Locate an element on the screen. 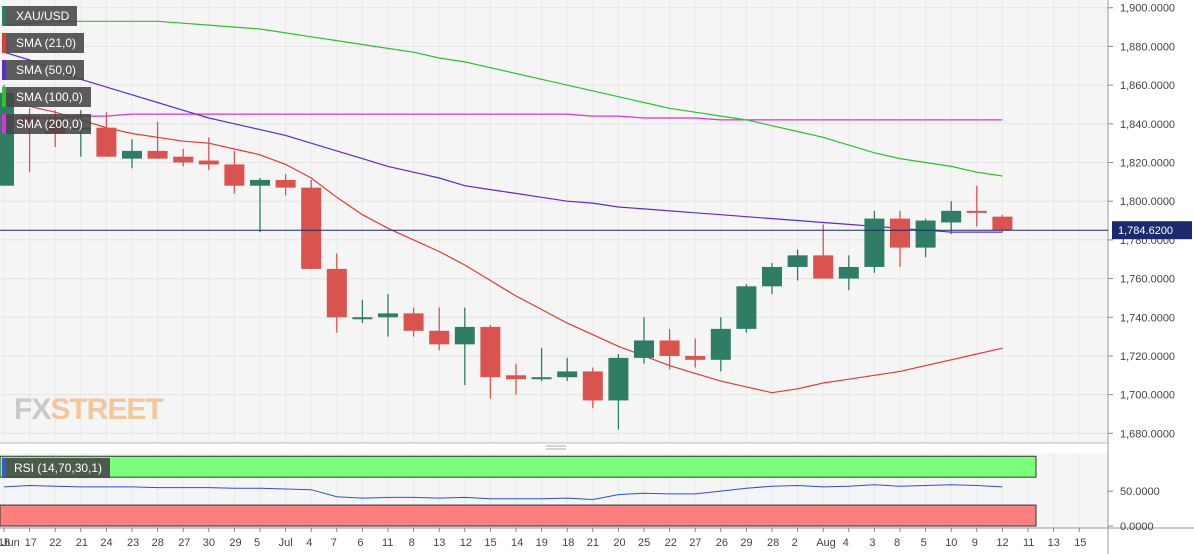 The image size is (1194, 554). y-tick-label: 1,820.0000 is located at coordinates (1147, 163).